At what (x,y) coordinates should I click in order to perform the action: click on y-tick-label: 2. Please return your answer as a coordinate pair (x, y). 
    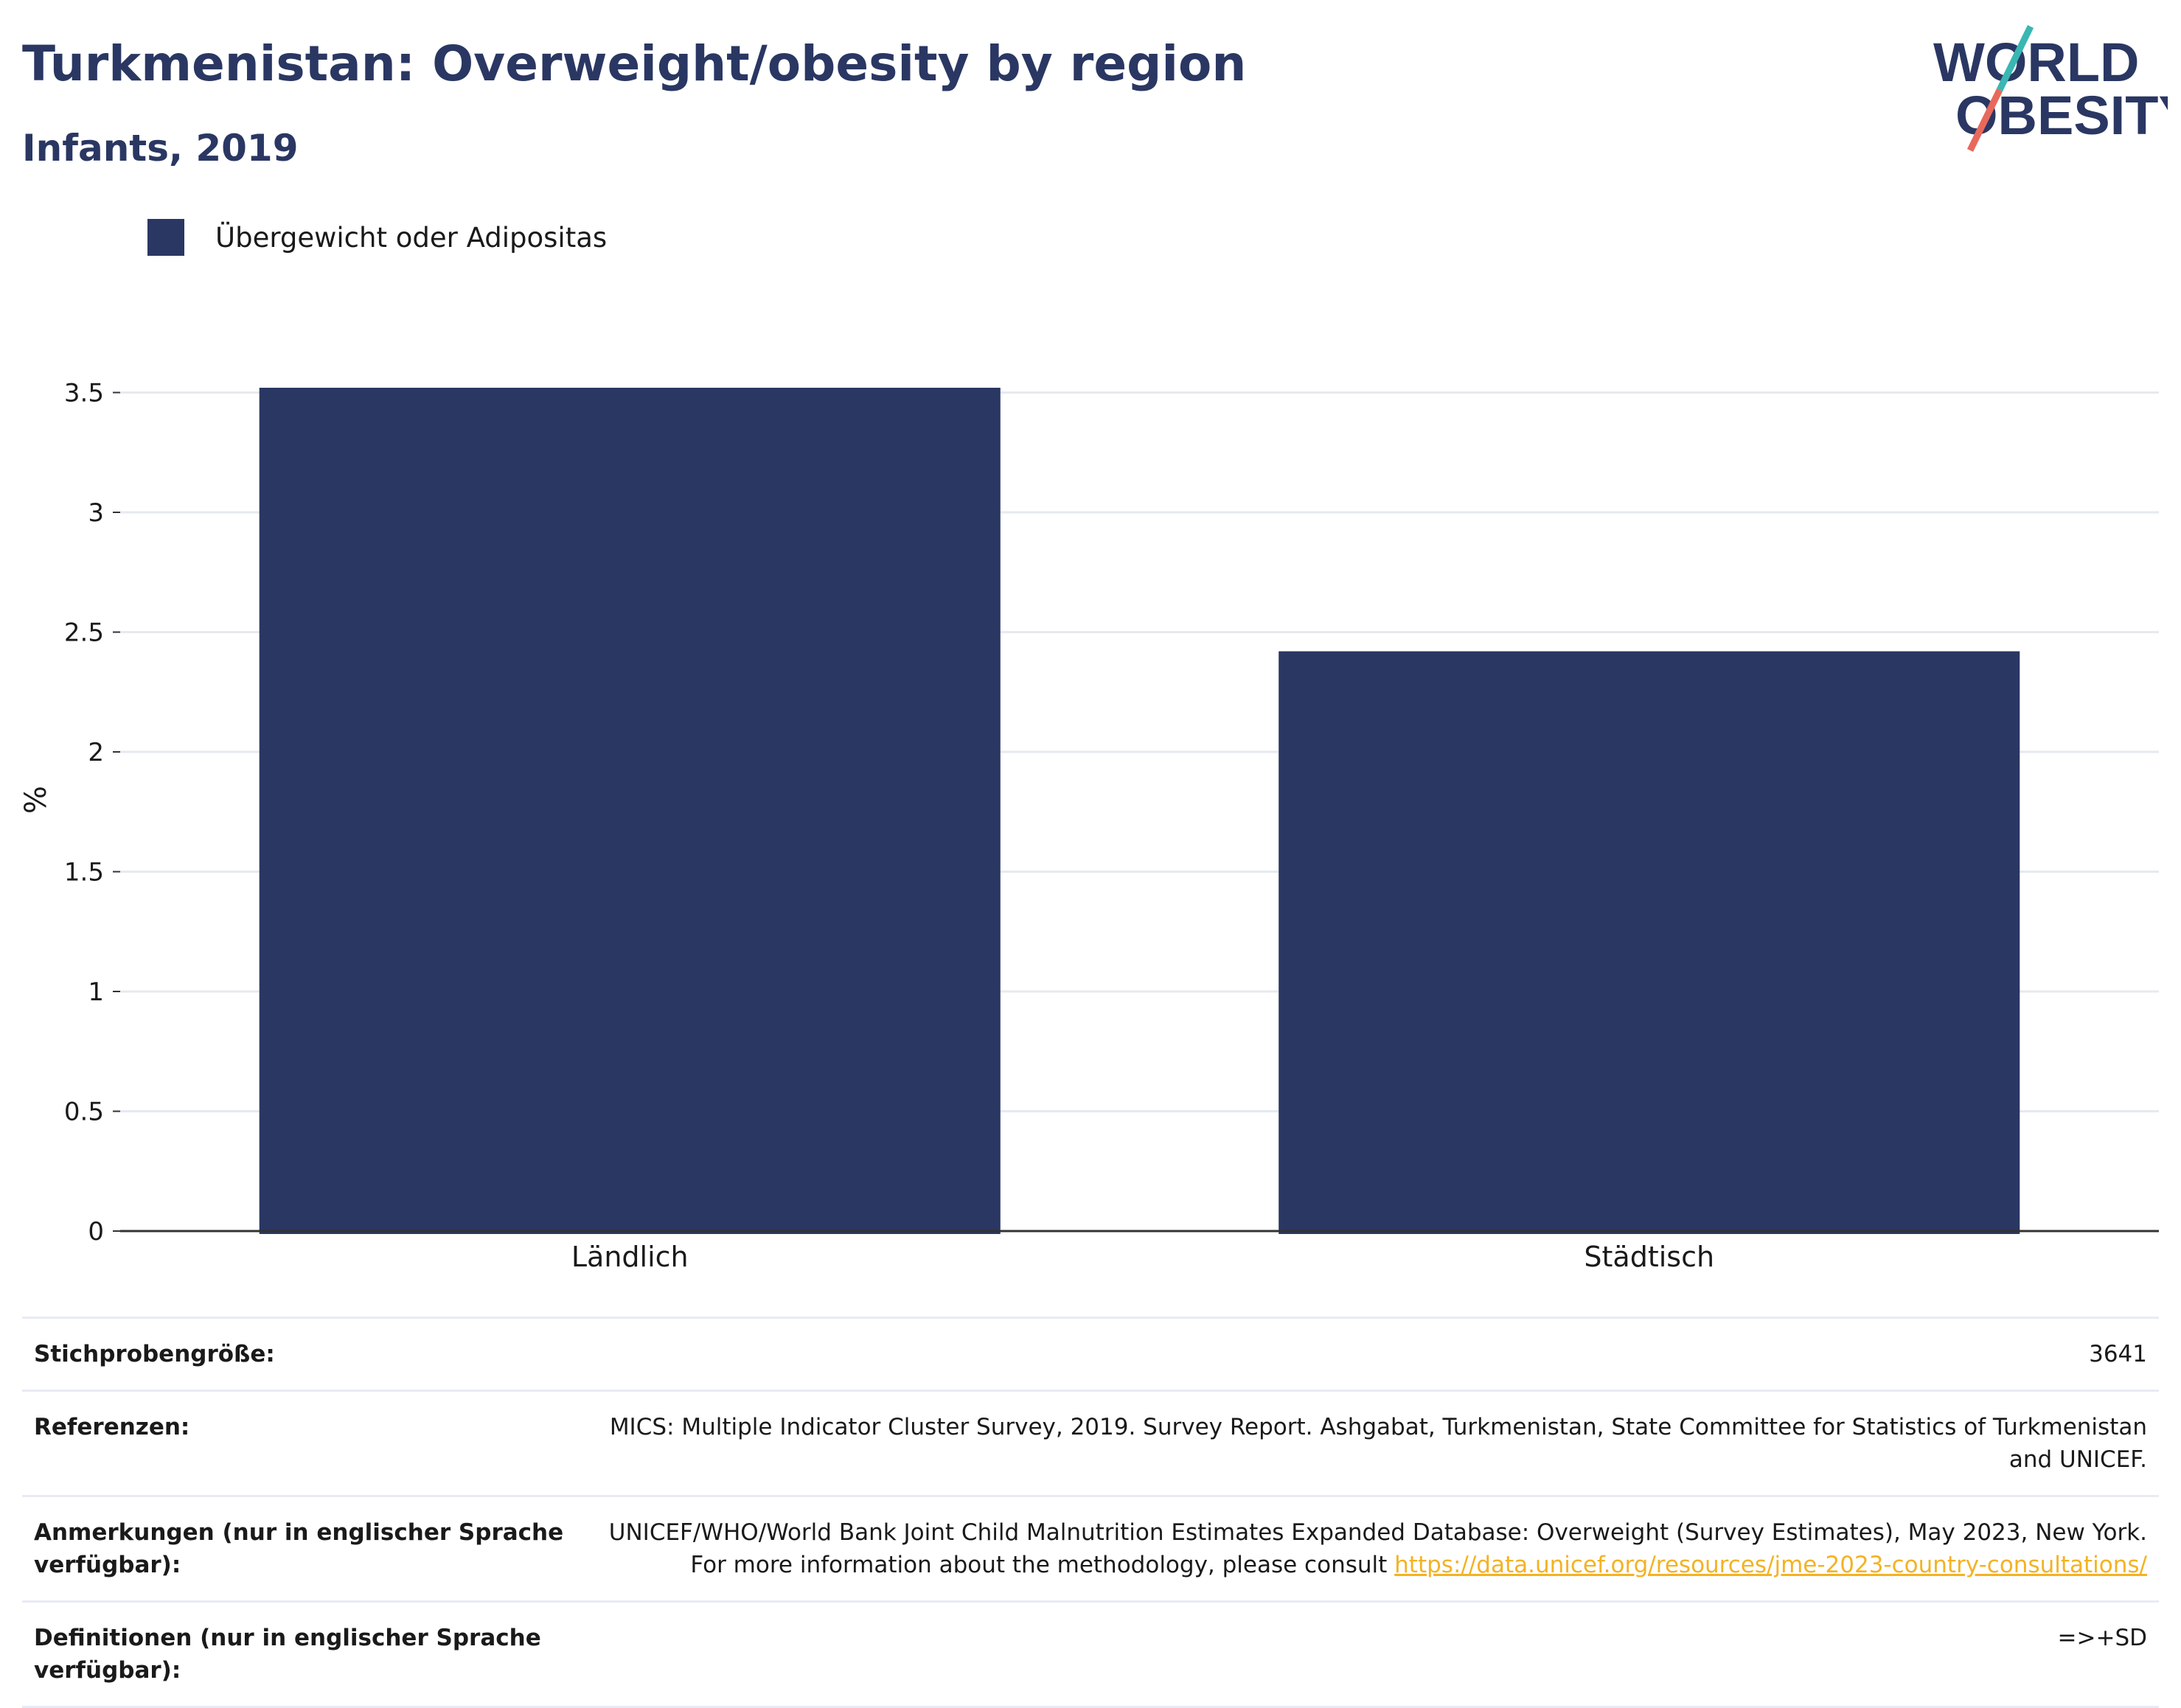
    Looking at the image, I should click on (96, 752).